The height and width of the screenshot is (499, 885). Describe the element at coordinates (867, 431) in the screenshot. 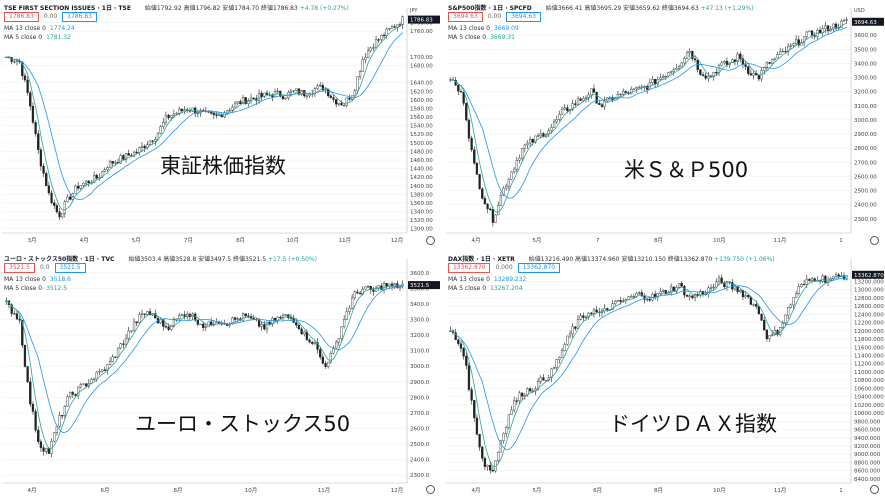

I see `y-tick-label: 9600.000` at that location.